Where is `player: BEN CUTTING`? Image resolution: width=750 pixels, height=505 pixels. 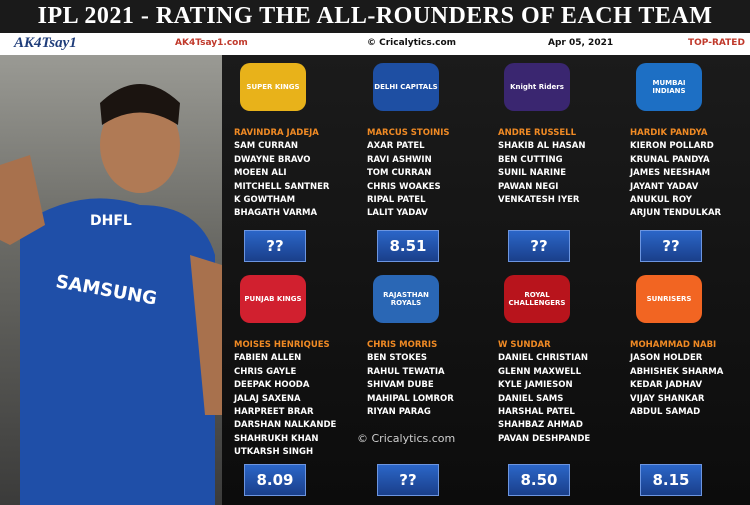
player: BEN CUTTING is located at coordinates (530, 159).